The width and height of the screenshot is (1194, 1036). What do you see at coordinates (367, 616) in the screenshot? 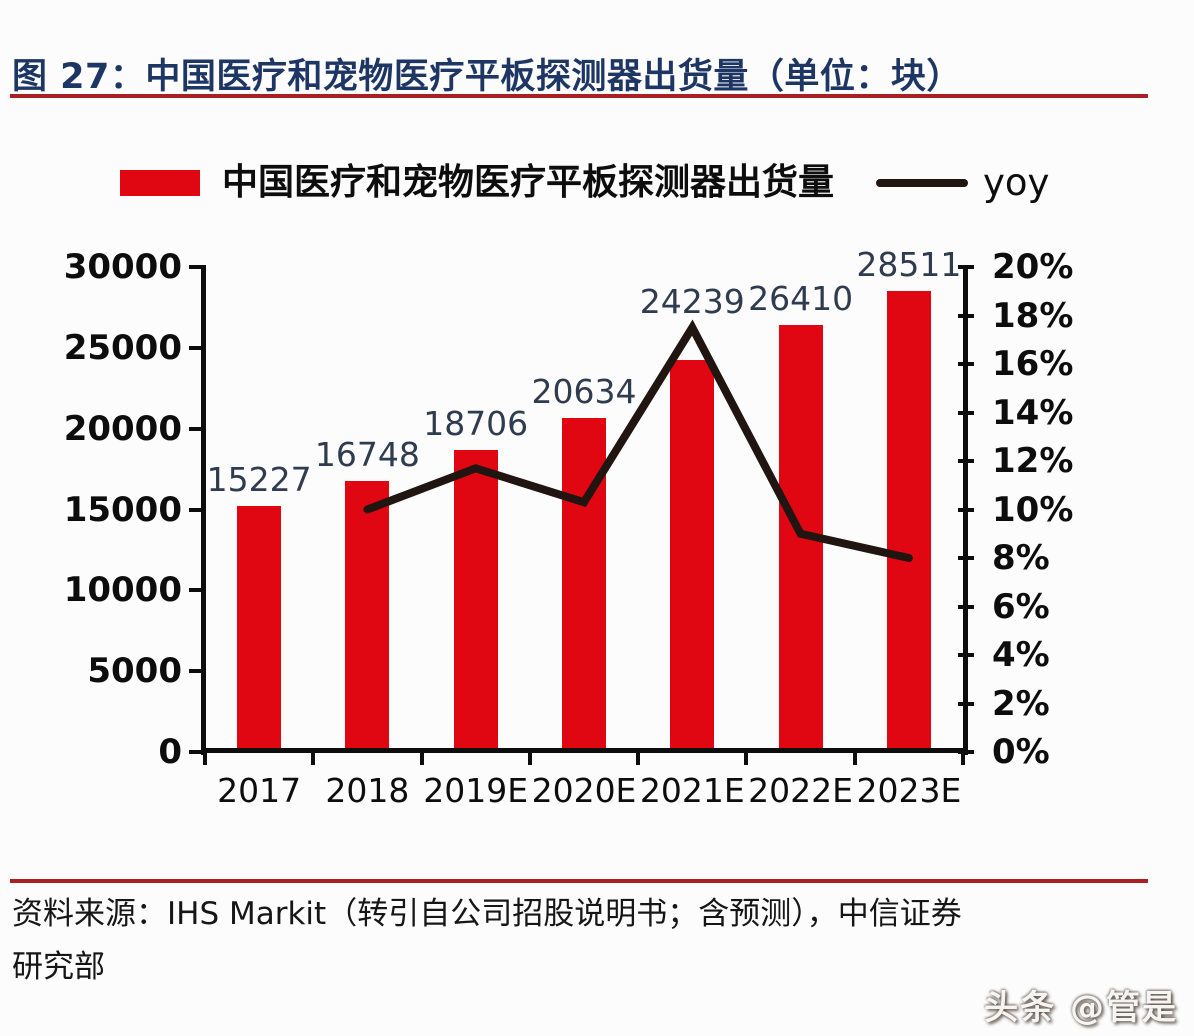
I see `bar-2018` at bounding box center [367, 616].